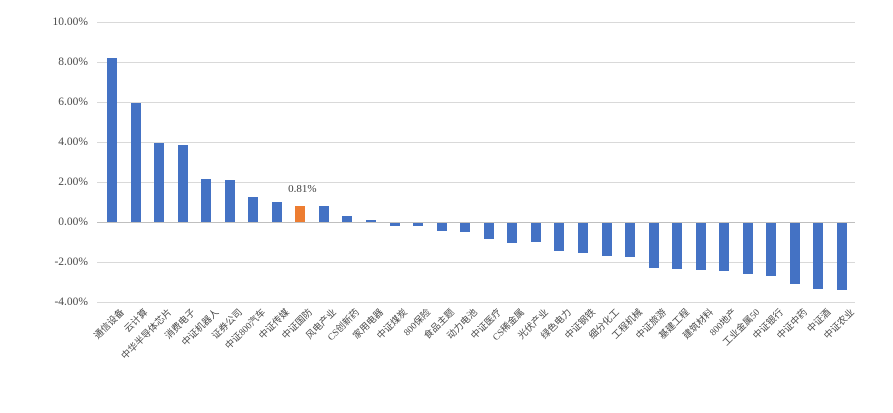 This screenshot has width=893, height=413. Describe the element at coordinates (73, 62) in the screenshot. I see `y-axis-tick-label: 8.00%` at that location.